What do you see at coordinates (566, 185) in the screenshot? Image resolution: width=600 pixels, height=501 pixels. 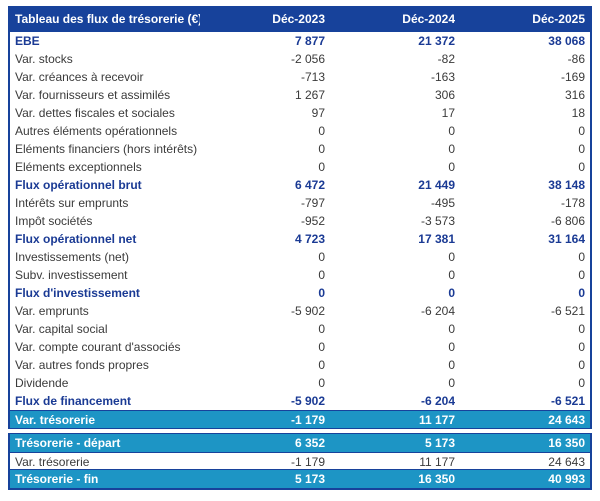 I see `row-value: 38 148` at bounding box center [566, 185].